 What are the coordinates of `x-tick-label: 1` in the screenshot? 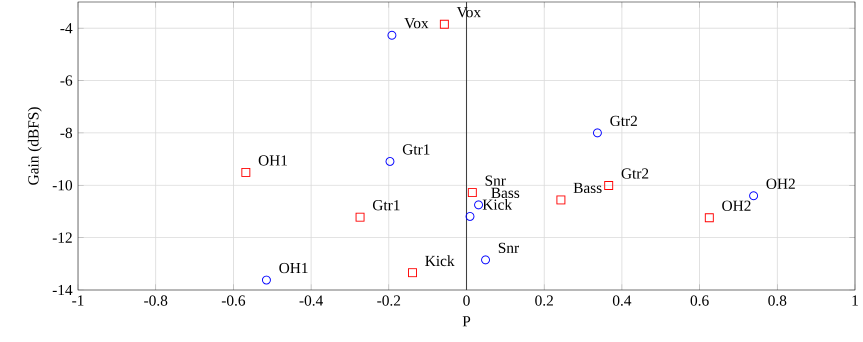 It's located at (855, 300).